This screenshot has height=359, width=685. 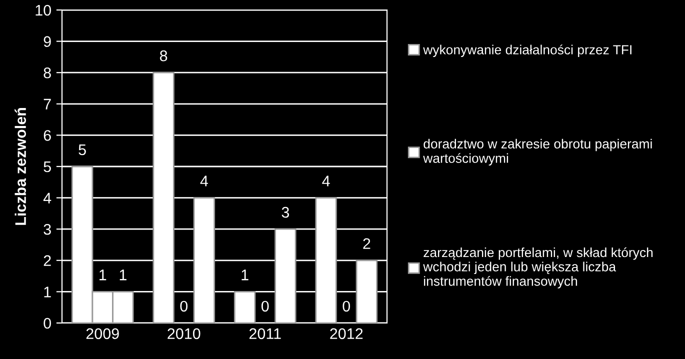 I want to click on x-tick-label: 2011, so click(x=265, y=334).